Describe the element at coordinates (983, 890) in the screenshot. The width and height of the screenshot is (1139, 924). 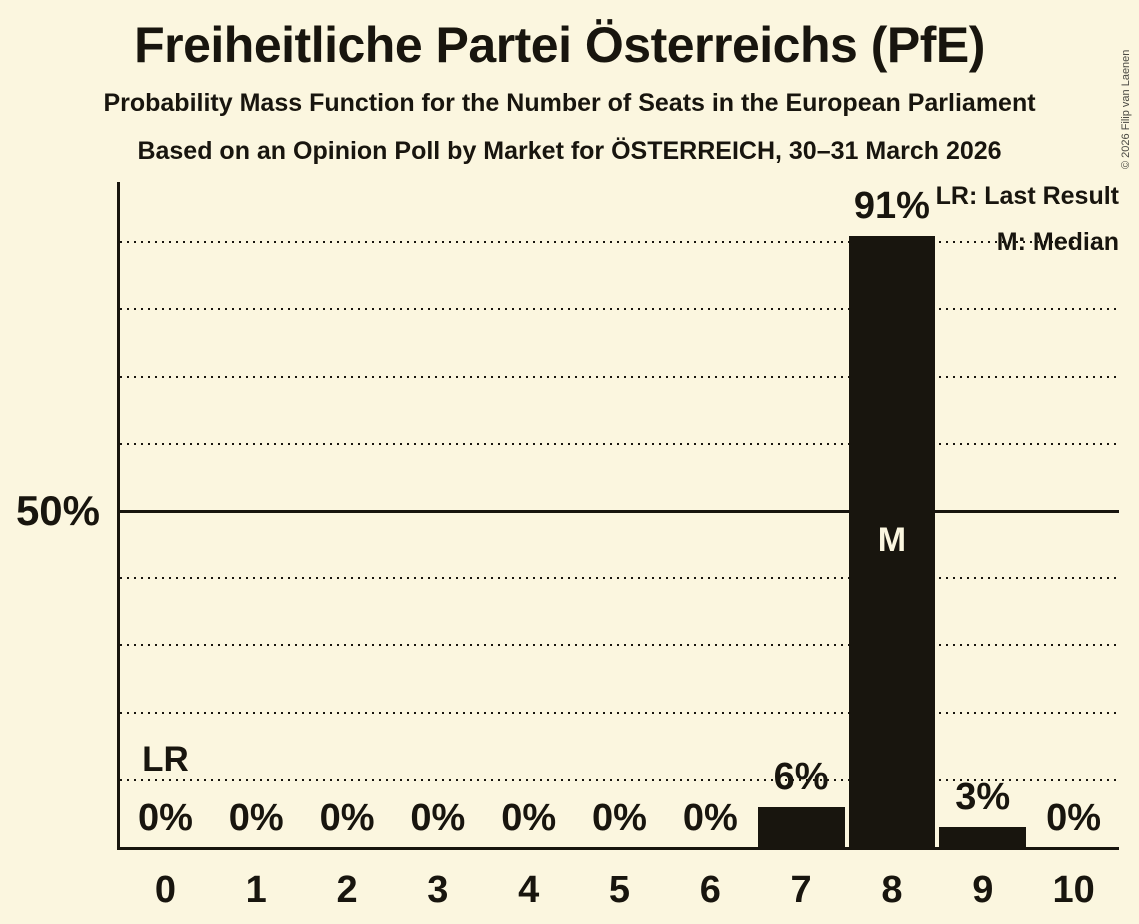
I see `x-tick-label-9: 9` at that location.